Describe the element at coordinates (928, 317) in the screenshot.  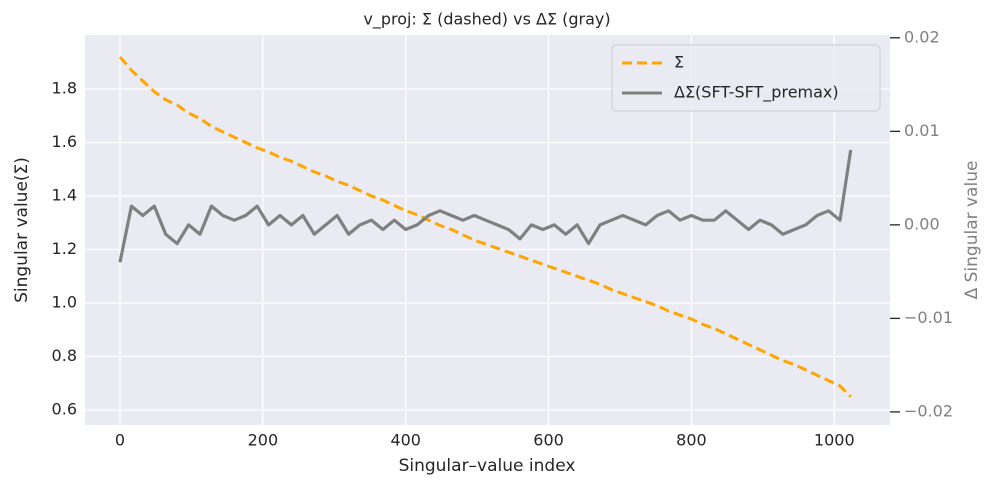
I see `y2-tick-label: −0.01` at that location.